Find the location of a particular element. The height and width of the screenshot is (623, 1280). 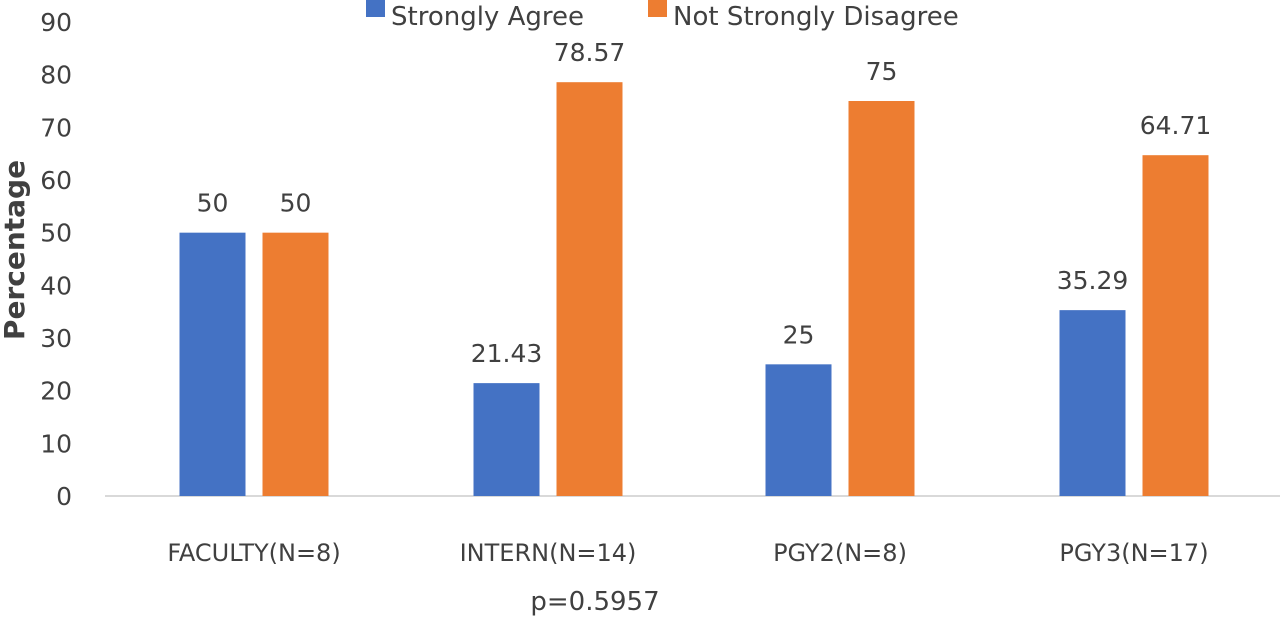

y-tick-label: 30 is located at coordinates (56, 338).